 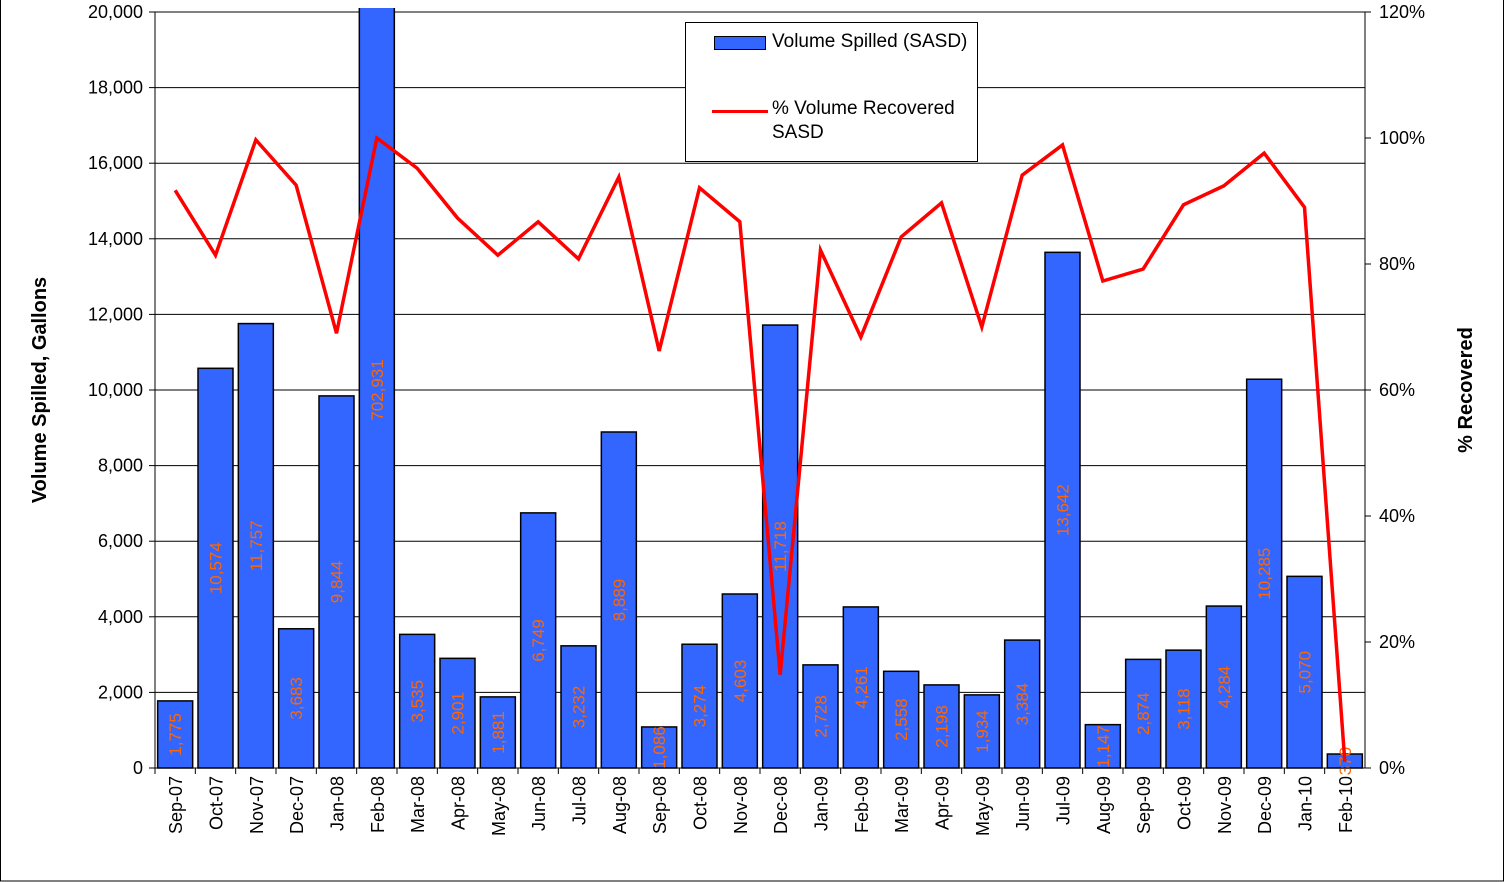 I want to click on y2-tick-label: 0%, so click(x=1392, y=768).